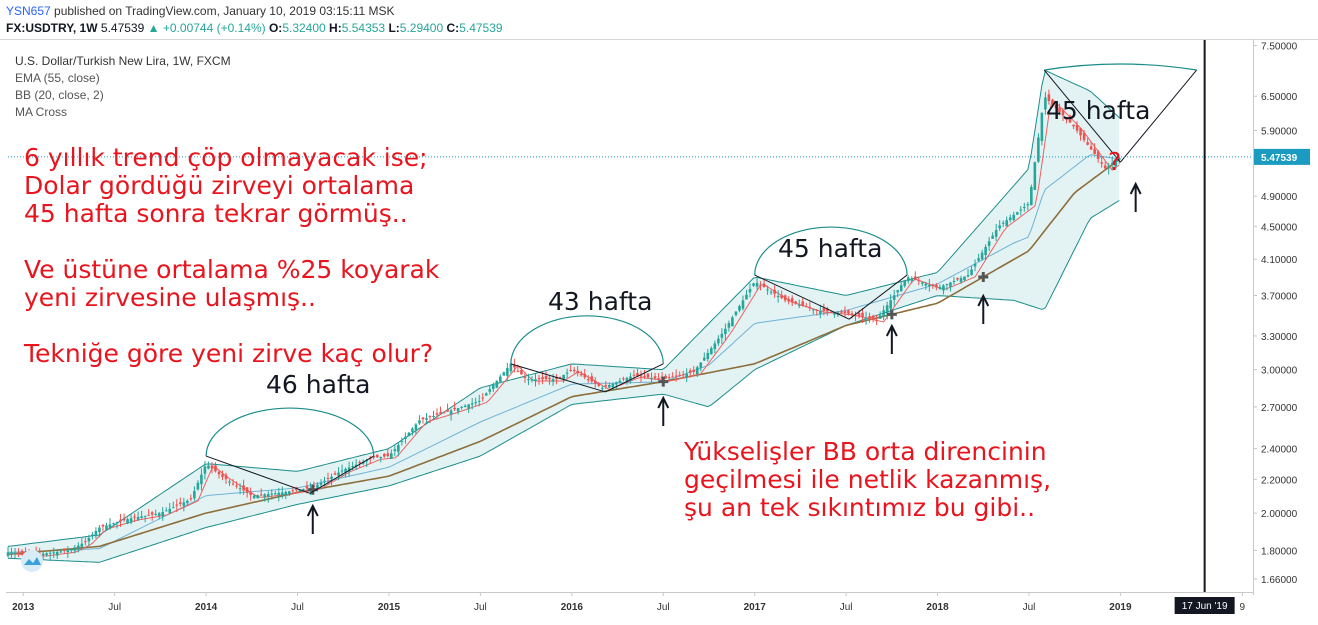 Image resolution: width=1318 pixels, height=625 pixels. Describe the element at coordinates (59, 95) in the screenshot. I see `indicator-bb: BB (20, close, 2)` at that location.